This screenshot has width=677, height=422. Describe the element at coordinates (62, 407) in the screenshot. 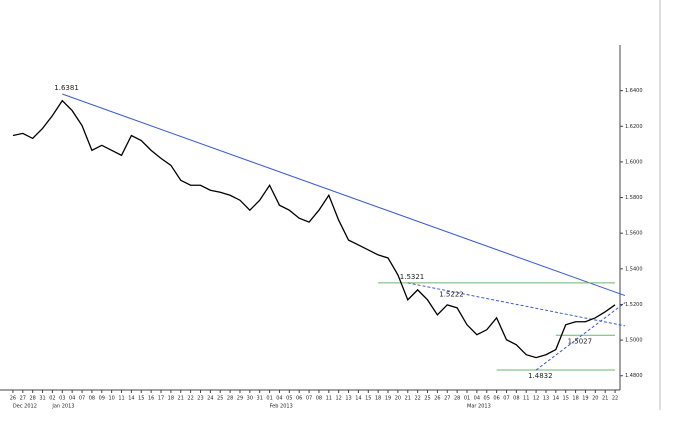

I see `month-label: Jan 2013` at that location.